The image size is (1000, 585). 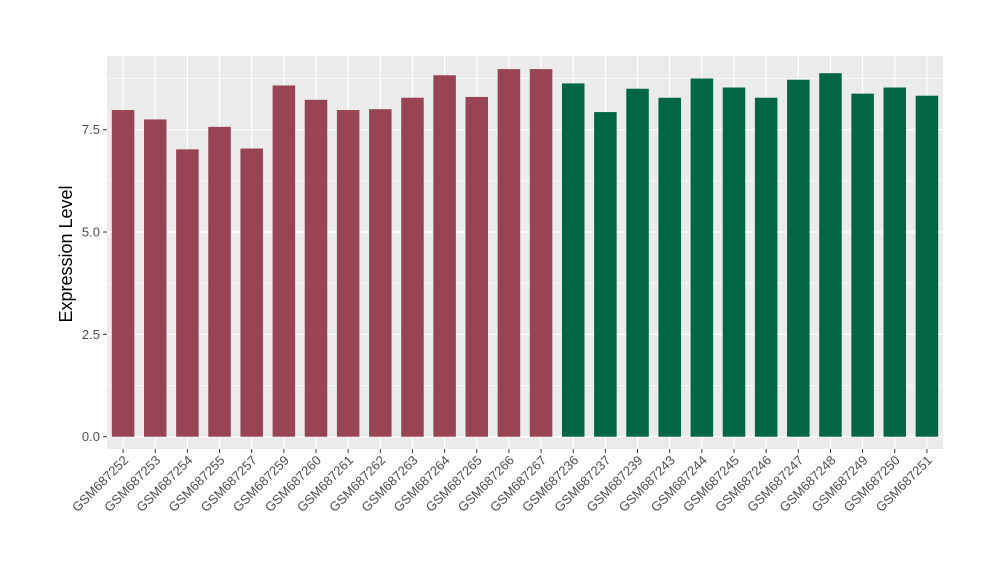 I want to click on bar-GSM687260, so click(x=316, y=268).